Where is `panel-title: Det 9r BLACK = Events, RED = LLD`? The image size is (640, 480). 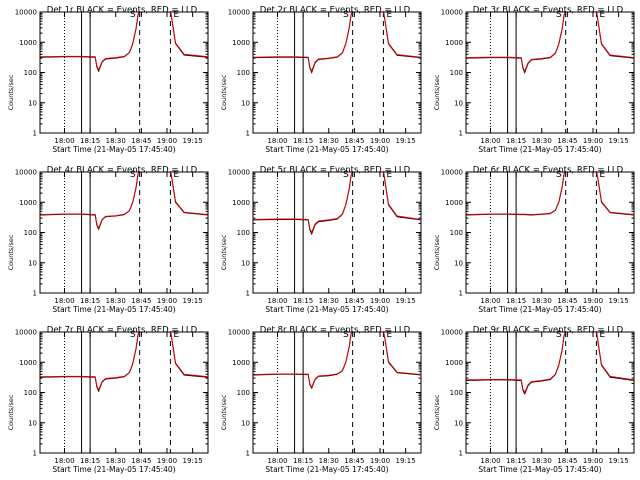
panel-title: Det 9r BLACK = Events, RED = LLD is located at coordinates (548, 331).